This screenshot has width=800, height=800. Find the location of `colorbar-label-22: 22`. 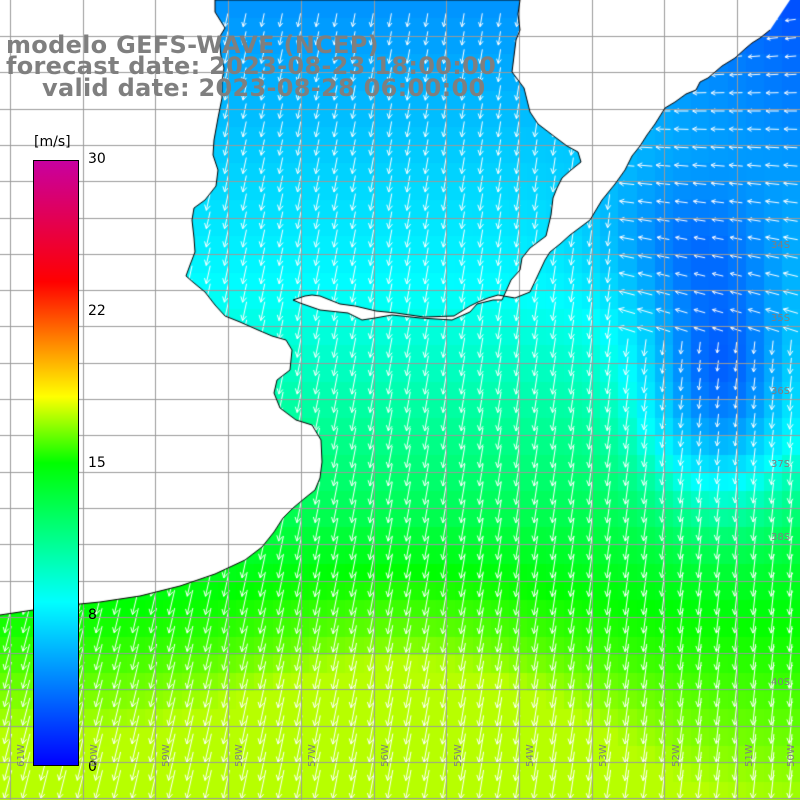

colorbar-label-22: 22 is located at coordinates (97, 311).